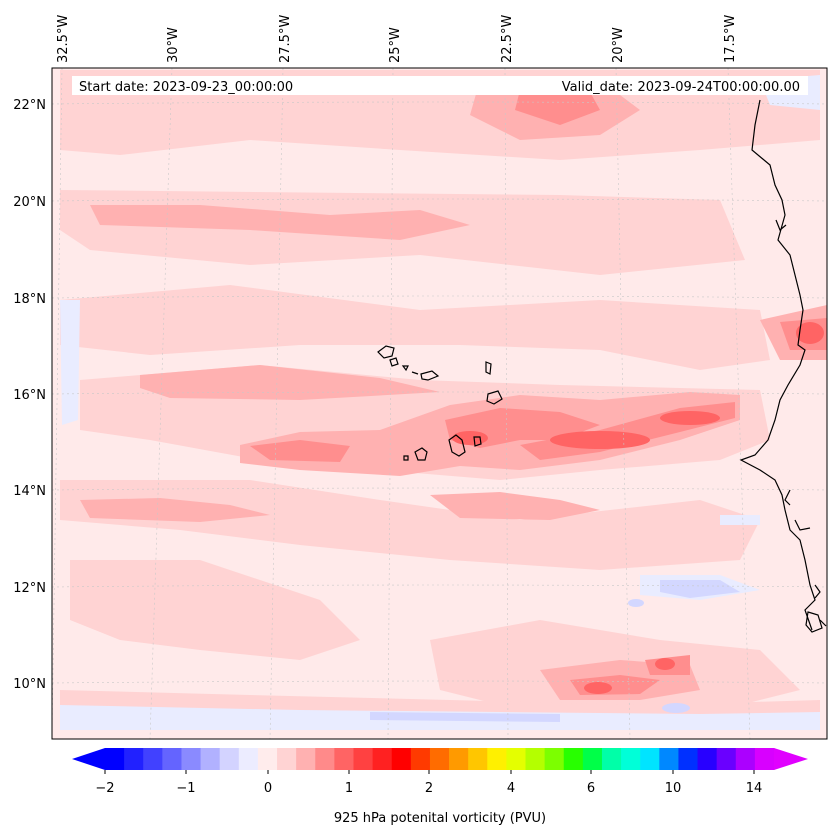  I want to click on colorbar-title: 925 hPa potenital vorticity (PVU), so click(440, 818).